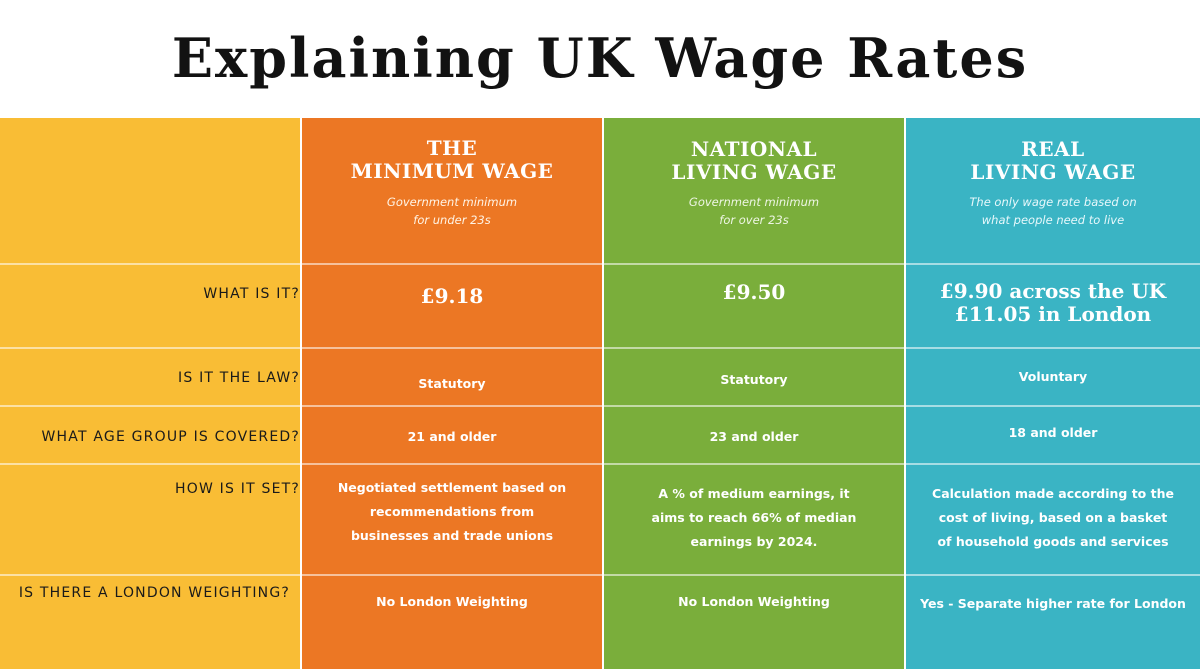 The image size is (1200, 669). I want to click on column-title-line2: MINIMUM WAGE, so click(452, 171).